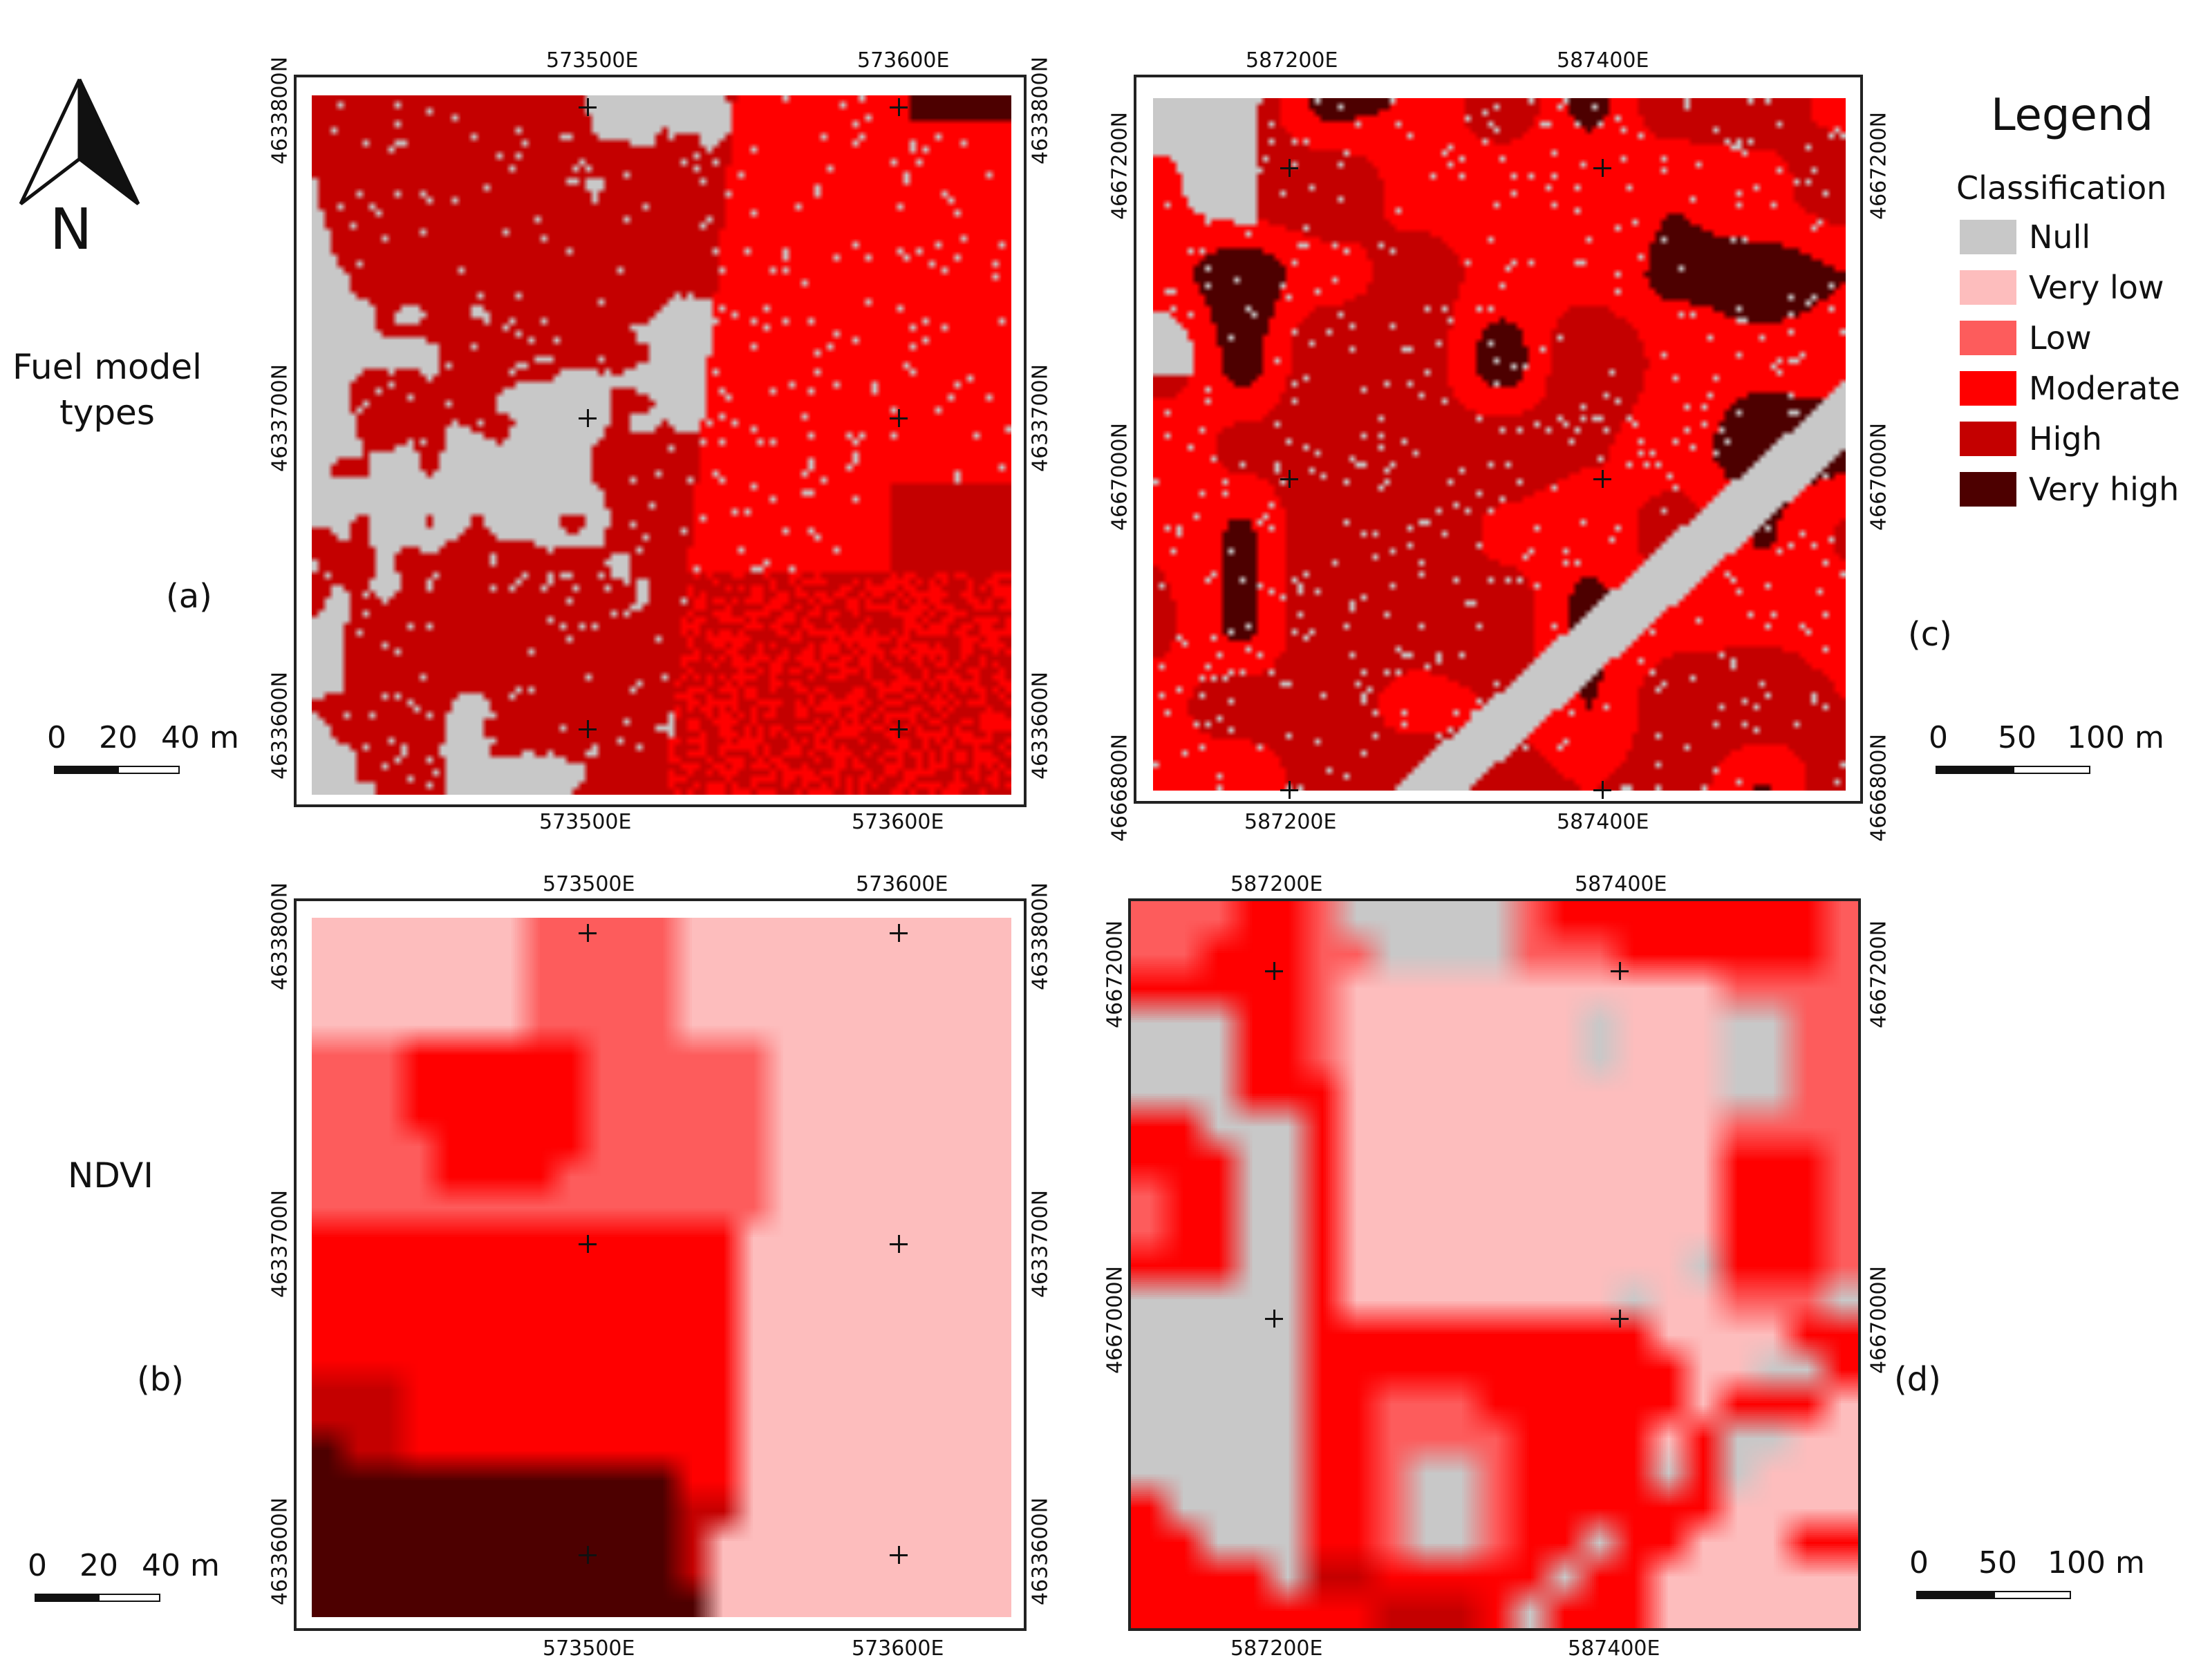  What do you see at coordinates (2047, 748) in the screenshot?
I see `scalebar-top-right: 0 50 100 m` at bounding box center [2047, 748].